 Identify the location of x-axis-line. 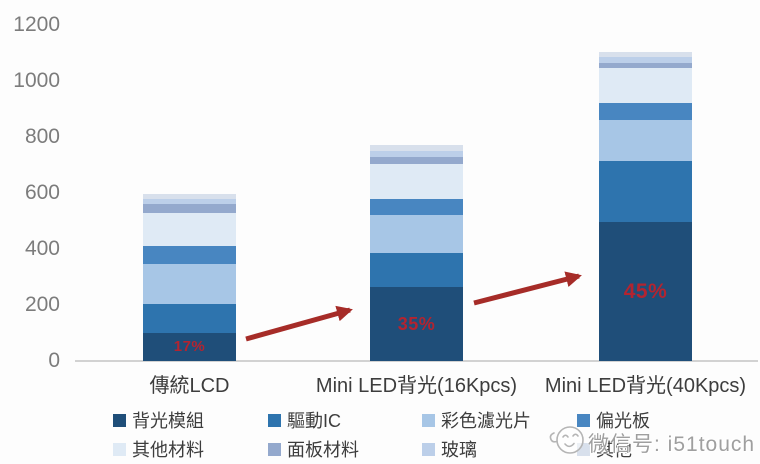
(416, 361).